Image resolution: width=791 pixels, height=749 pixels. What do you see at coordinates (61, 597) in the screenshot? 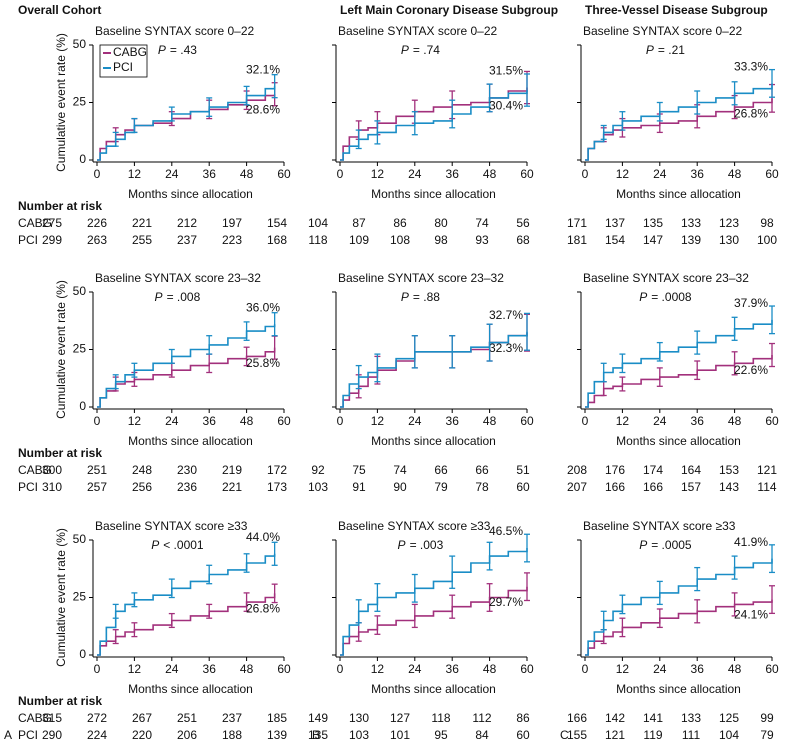
I see `y-axis-label: Cumulative event rate (%)` at bounding box center [61, 597].